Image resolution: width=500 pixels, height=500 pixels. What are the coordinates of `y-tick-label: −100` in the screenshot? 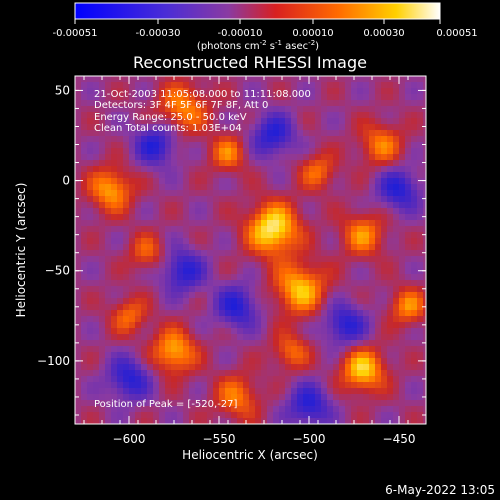 It's located at (53, 361).